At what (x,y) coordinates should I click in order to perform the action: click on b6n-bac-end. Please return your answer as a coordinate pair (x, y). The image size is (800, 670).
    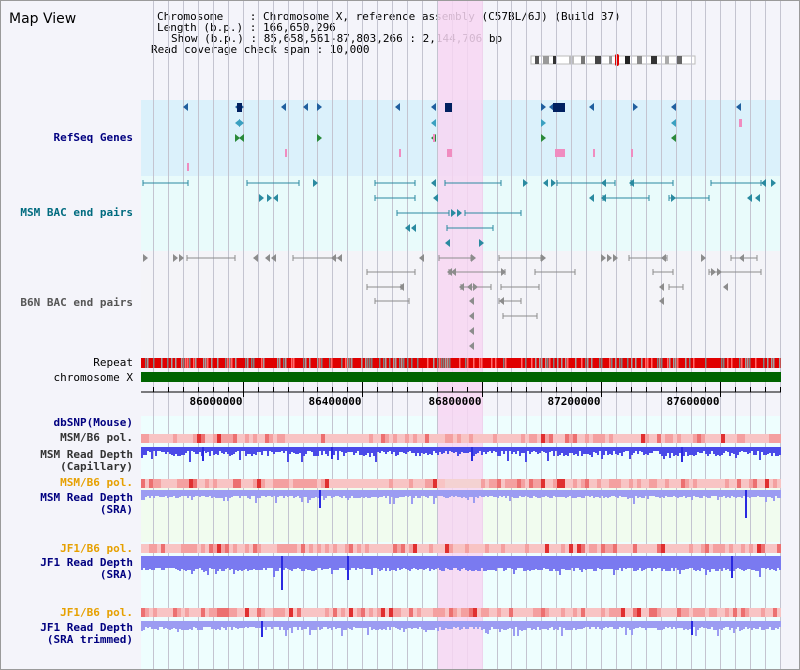
    Looking at the image, I should click on (615, 258).